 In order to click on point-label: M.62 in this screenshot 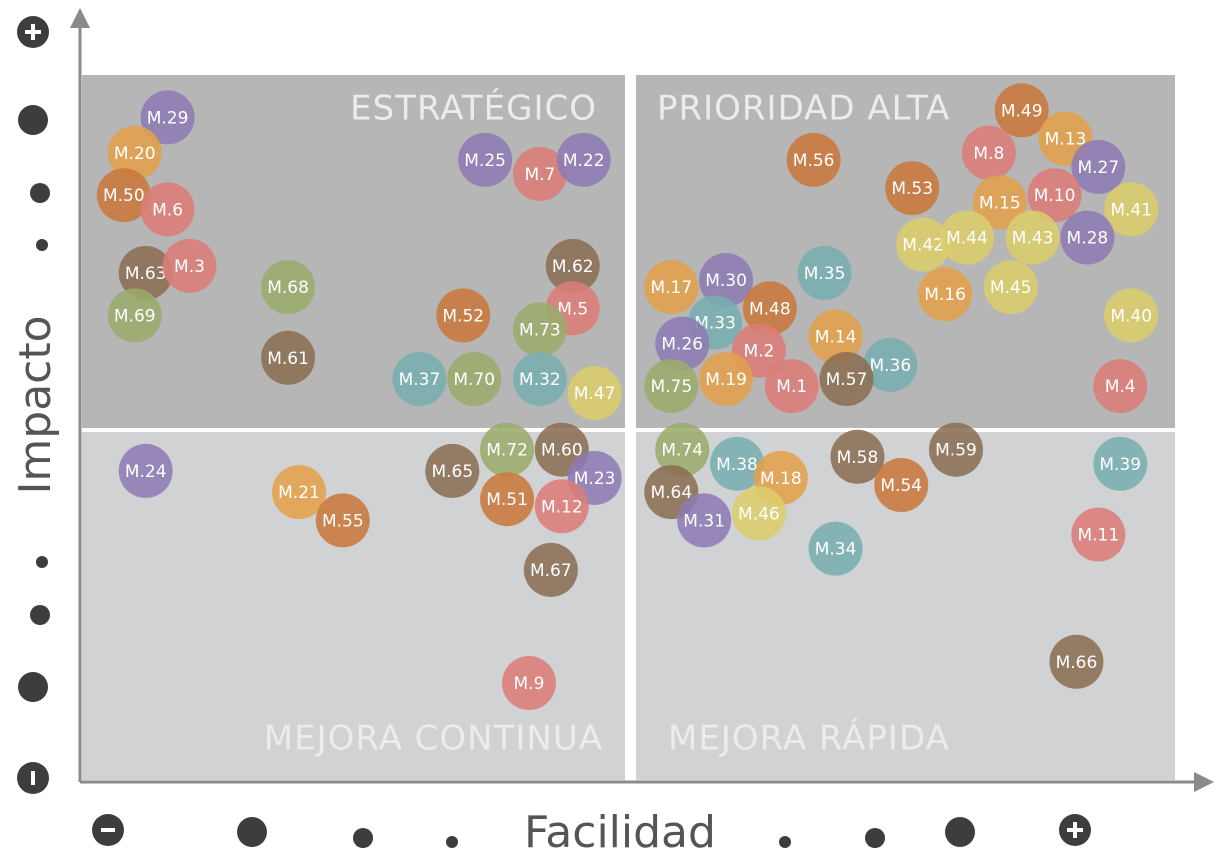, I will do `click(573, 267)`.